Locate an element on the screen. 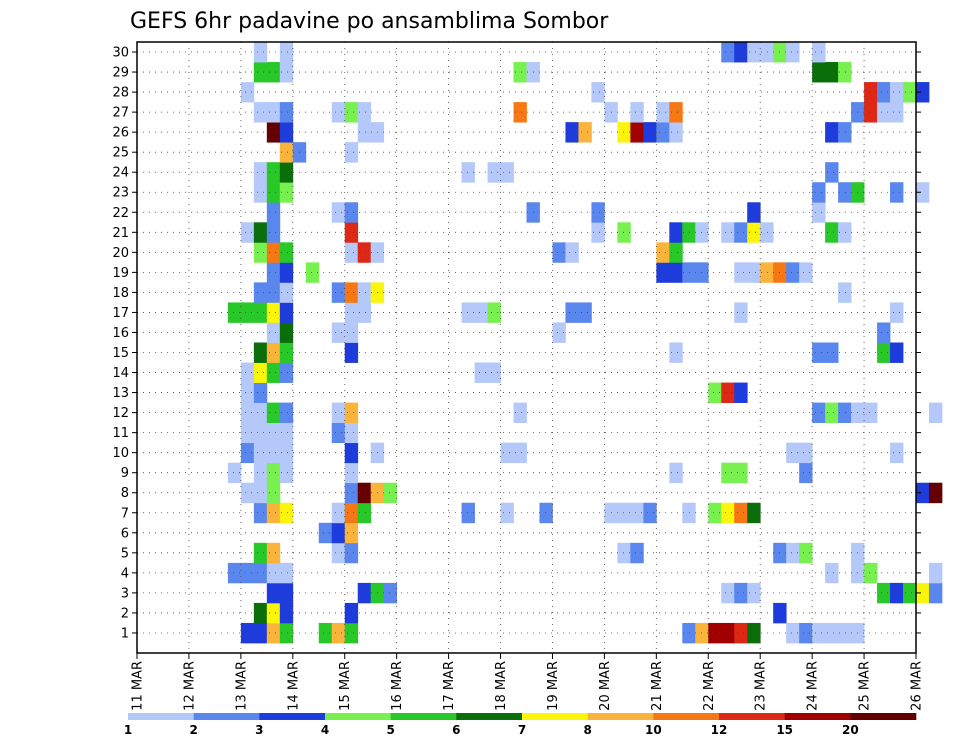 The image size is (960, 742). colorbar-label: 3 is located at coordinates (259, 730).